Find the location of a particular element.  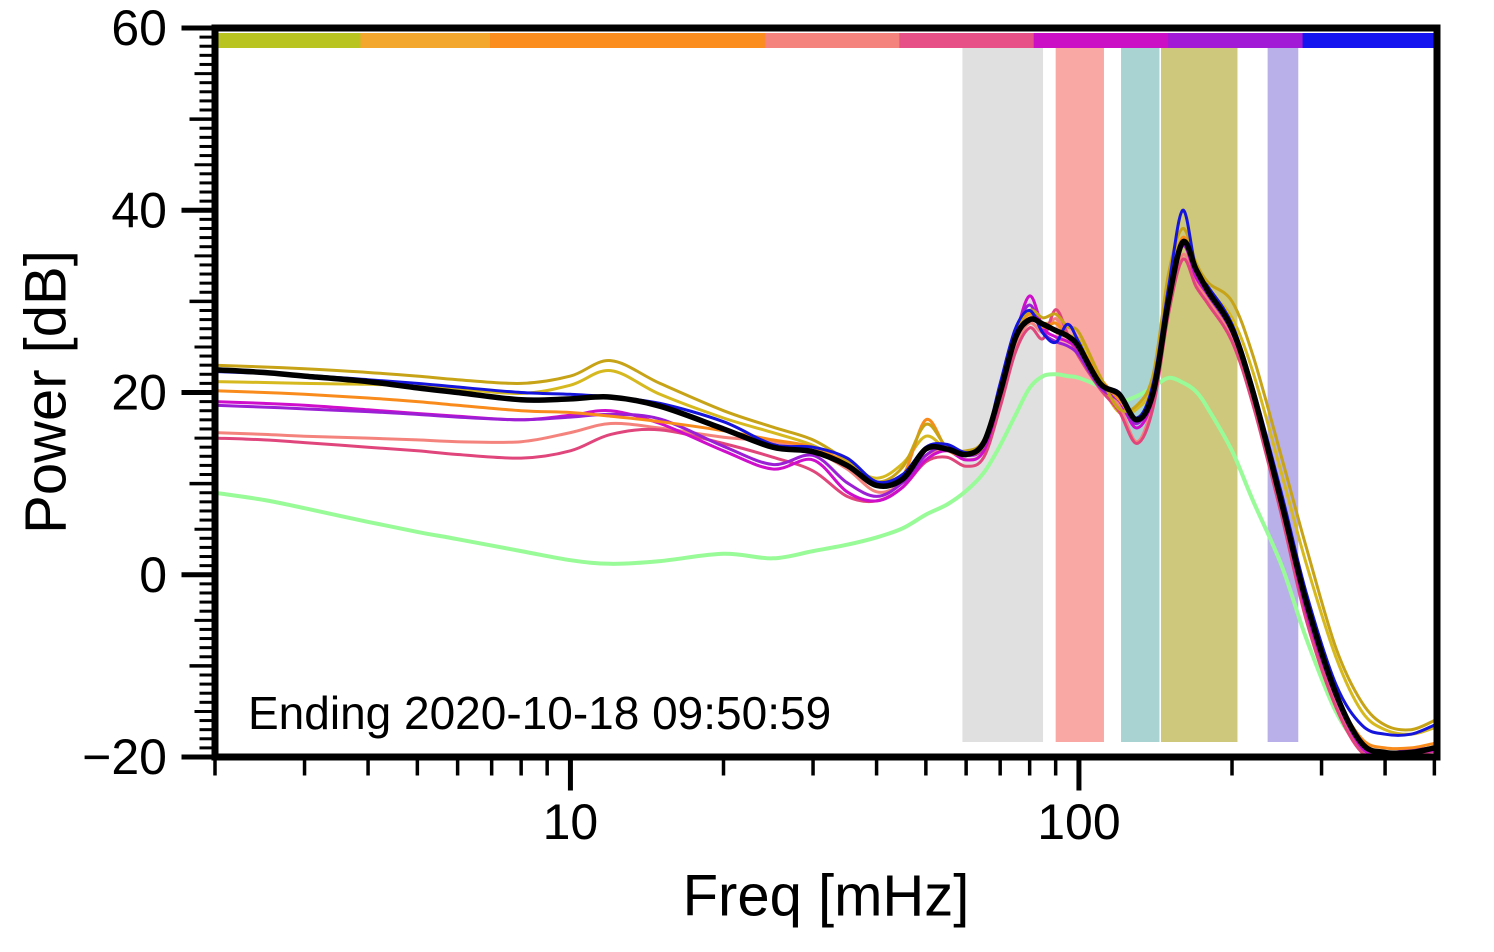

x-axis-title: Freq [mHz] is located at coordinates (826, 896).